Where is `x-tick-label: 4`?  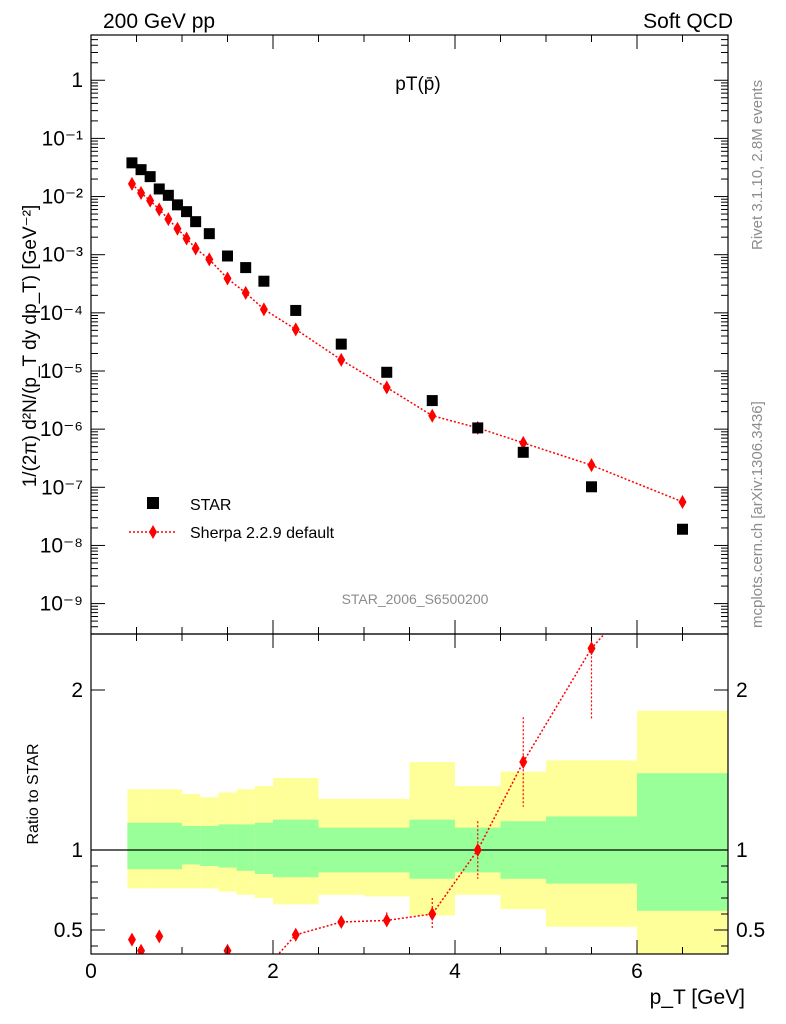
x-tick-label: 4 is located at coordinates (455, 971).